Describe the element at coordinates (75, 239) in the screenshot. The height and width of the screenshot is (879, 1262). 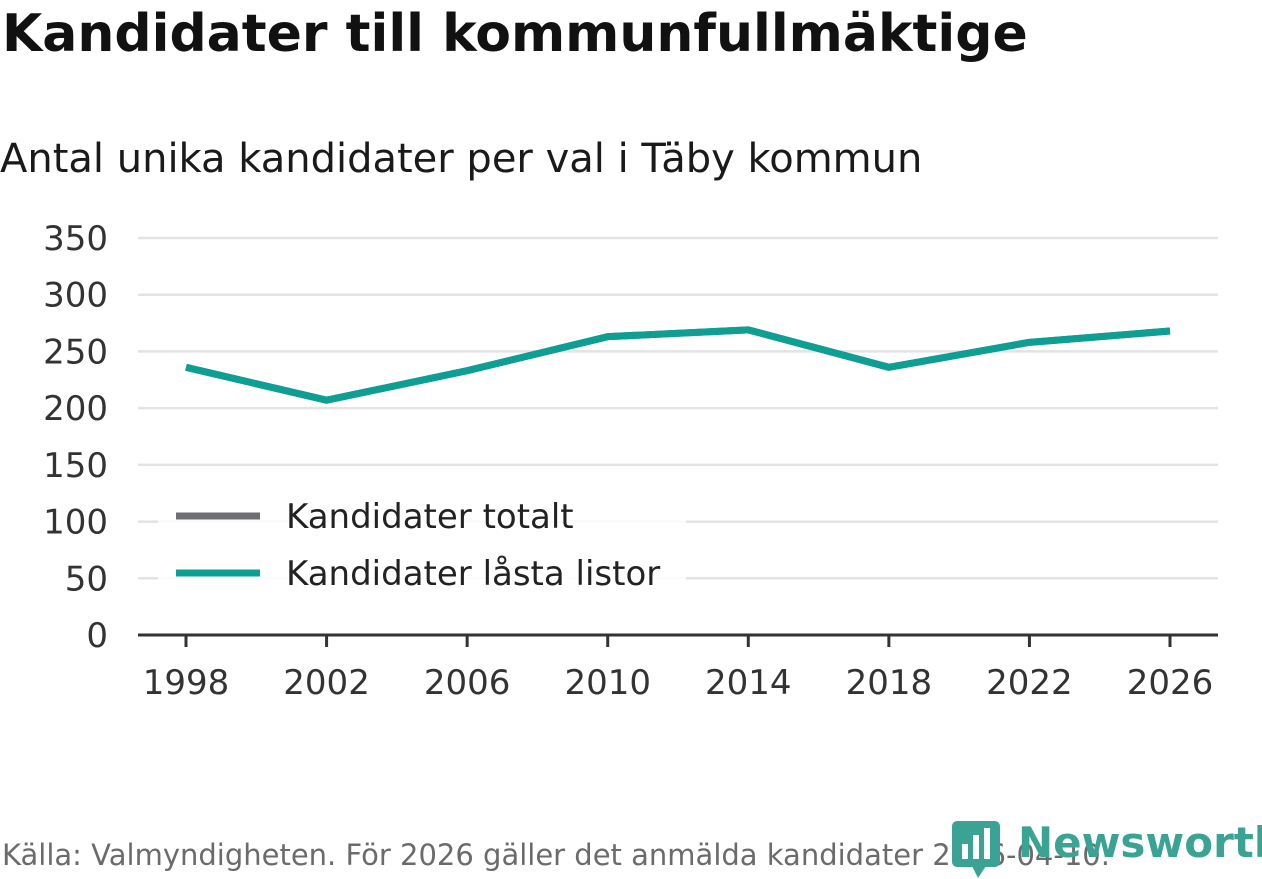
I see `y-tick-label: 350` at that location.